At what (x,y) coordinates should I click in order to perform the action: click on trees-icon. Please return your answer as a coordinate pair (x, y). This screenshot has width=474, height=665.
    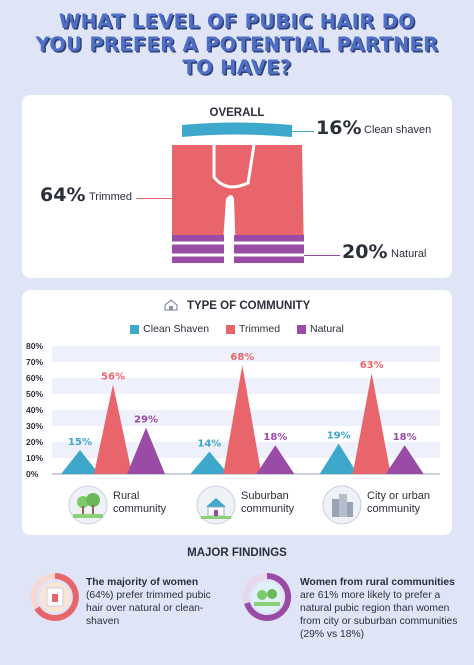
    Looking at the image, I should click on (88, 505).